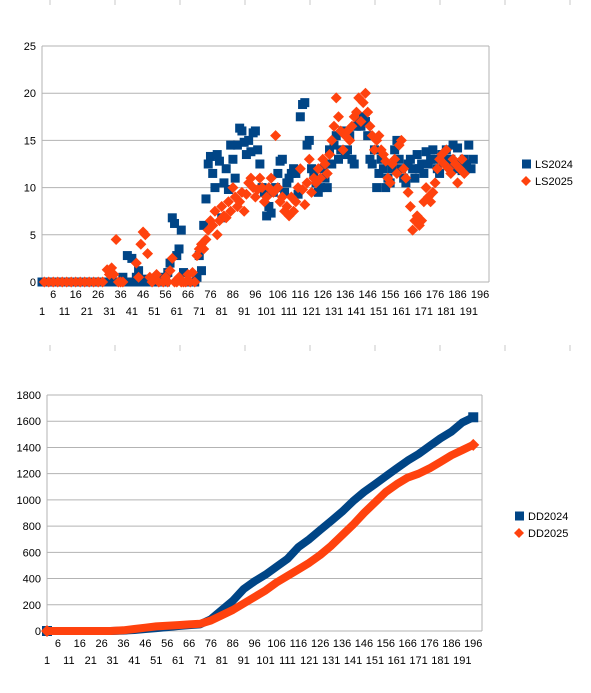  Describe the element at coordinates (91, 661) in the screenshot. I see `dd-x-tick-label: 21` at that location.